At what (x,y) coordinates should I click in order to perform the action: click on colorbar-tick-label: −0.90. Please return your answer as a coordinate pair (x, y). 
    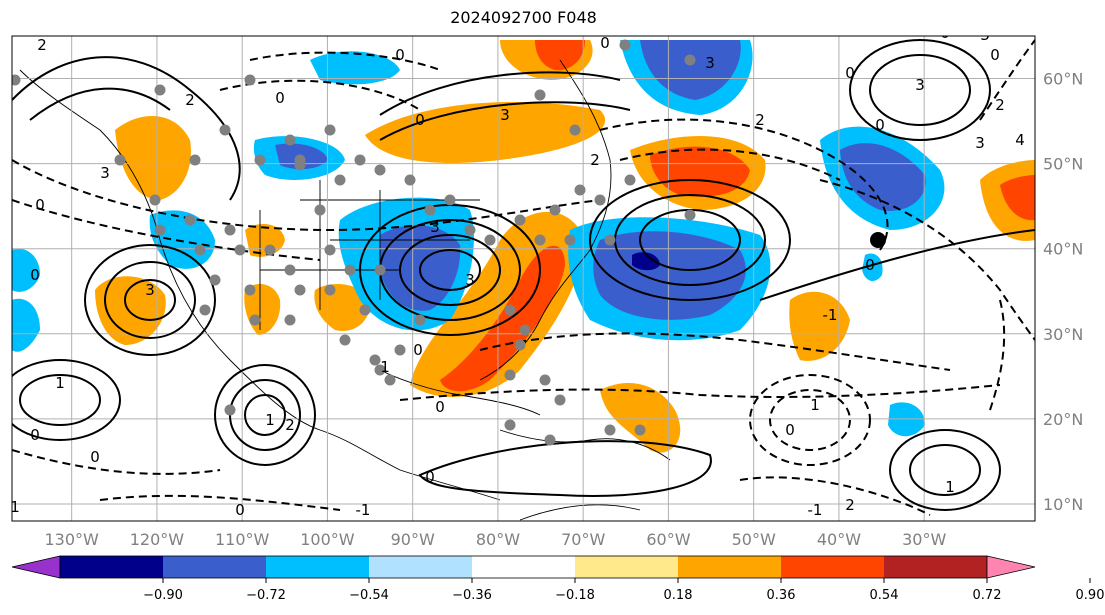
    Looking at the image, I should click on (163, 595).